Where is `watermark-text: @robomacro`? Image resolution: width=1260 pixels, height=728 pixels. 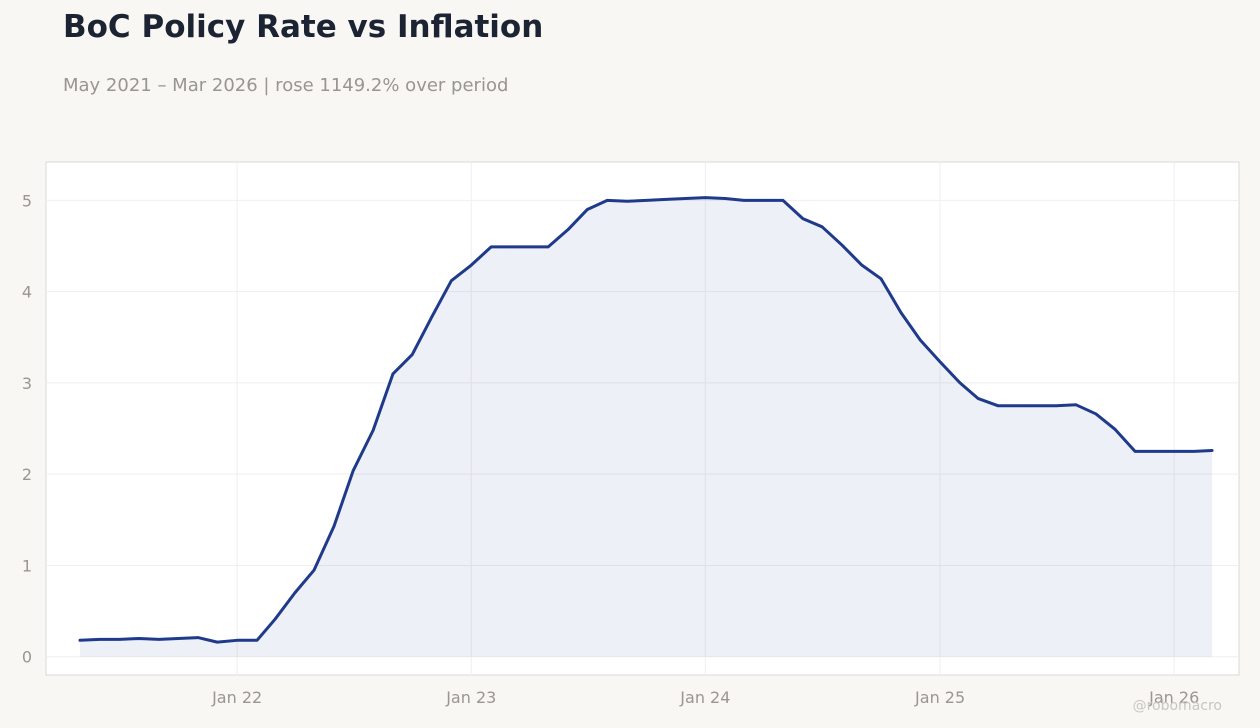 watermark-text: @robomacro is located at coordinates (1177, 706).